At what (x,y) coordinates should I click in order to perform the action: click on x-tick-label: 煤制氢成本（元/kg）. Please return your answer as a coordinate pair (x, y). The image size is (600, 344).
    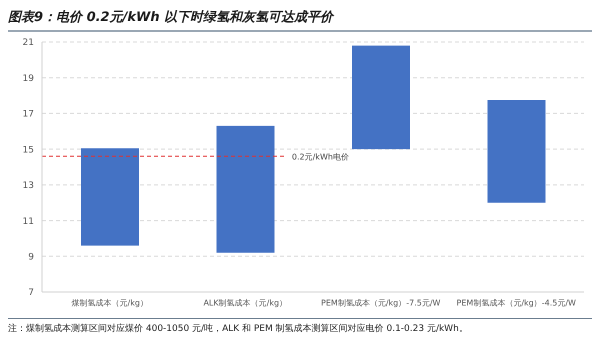
    Looking at the image, I should click on (110, 303).